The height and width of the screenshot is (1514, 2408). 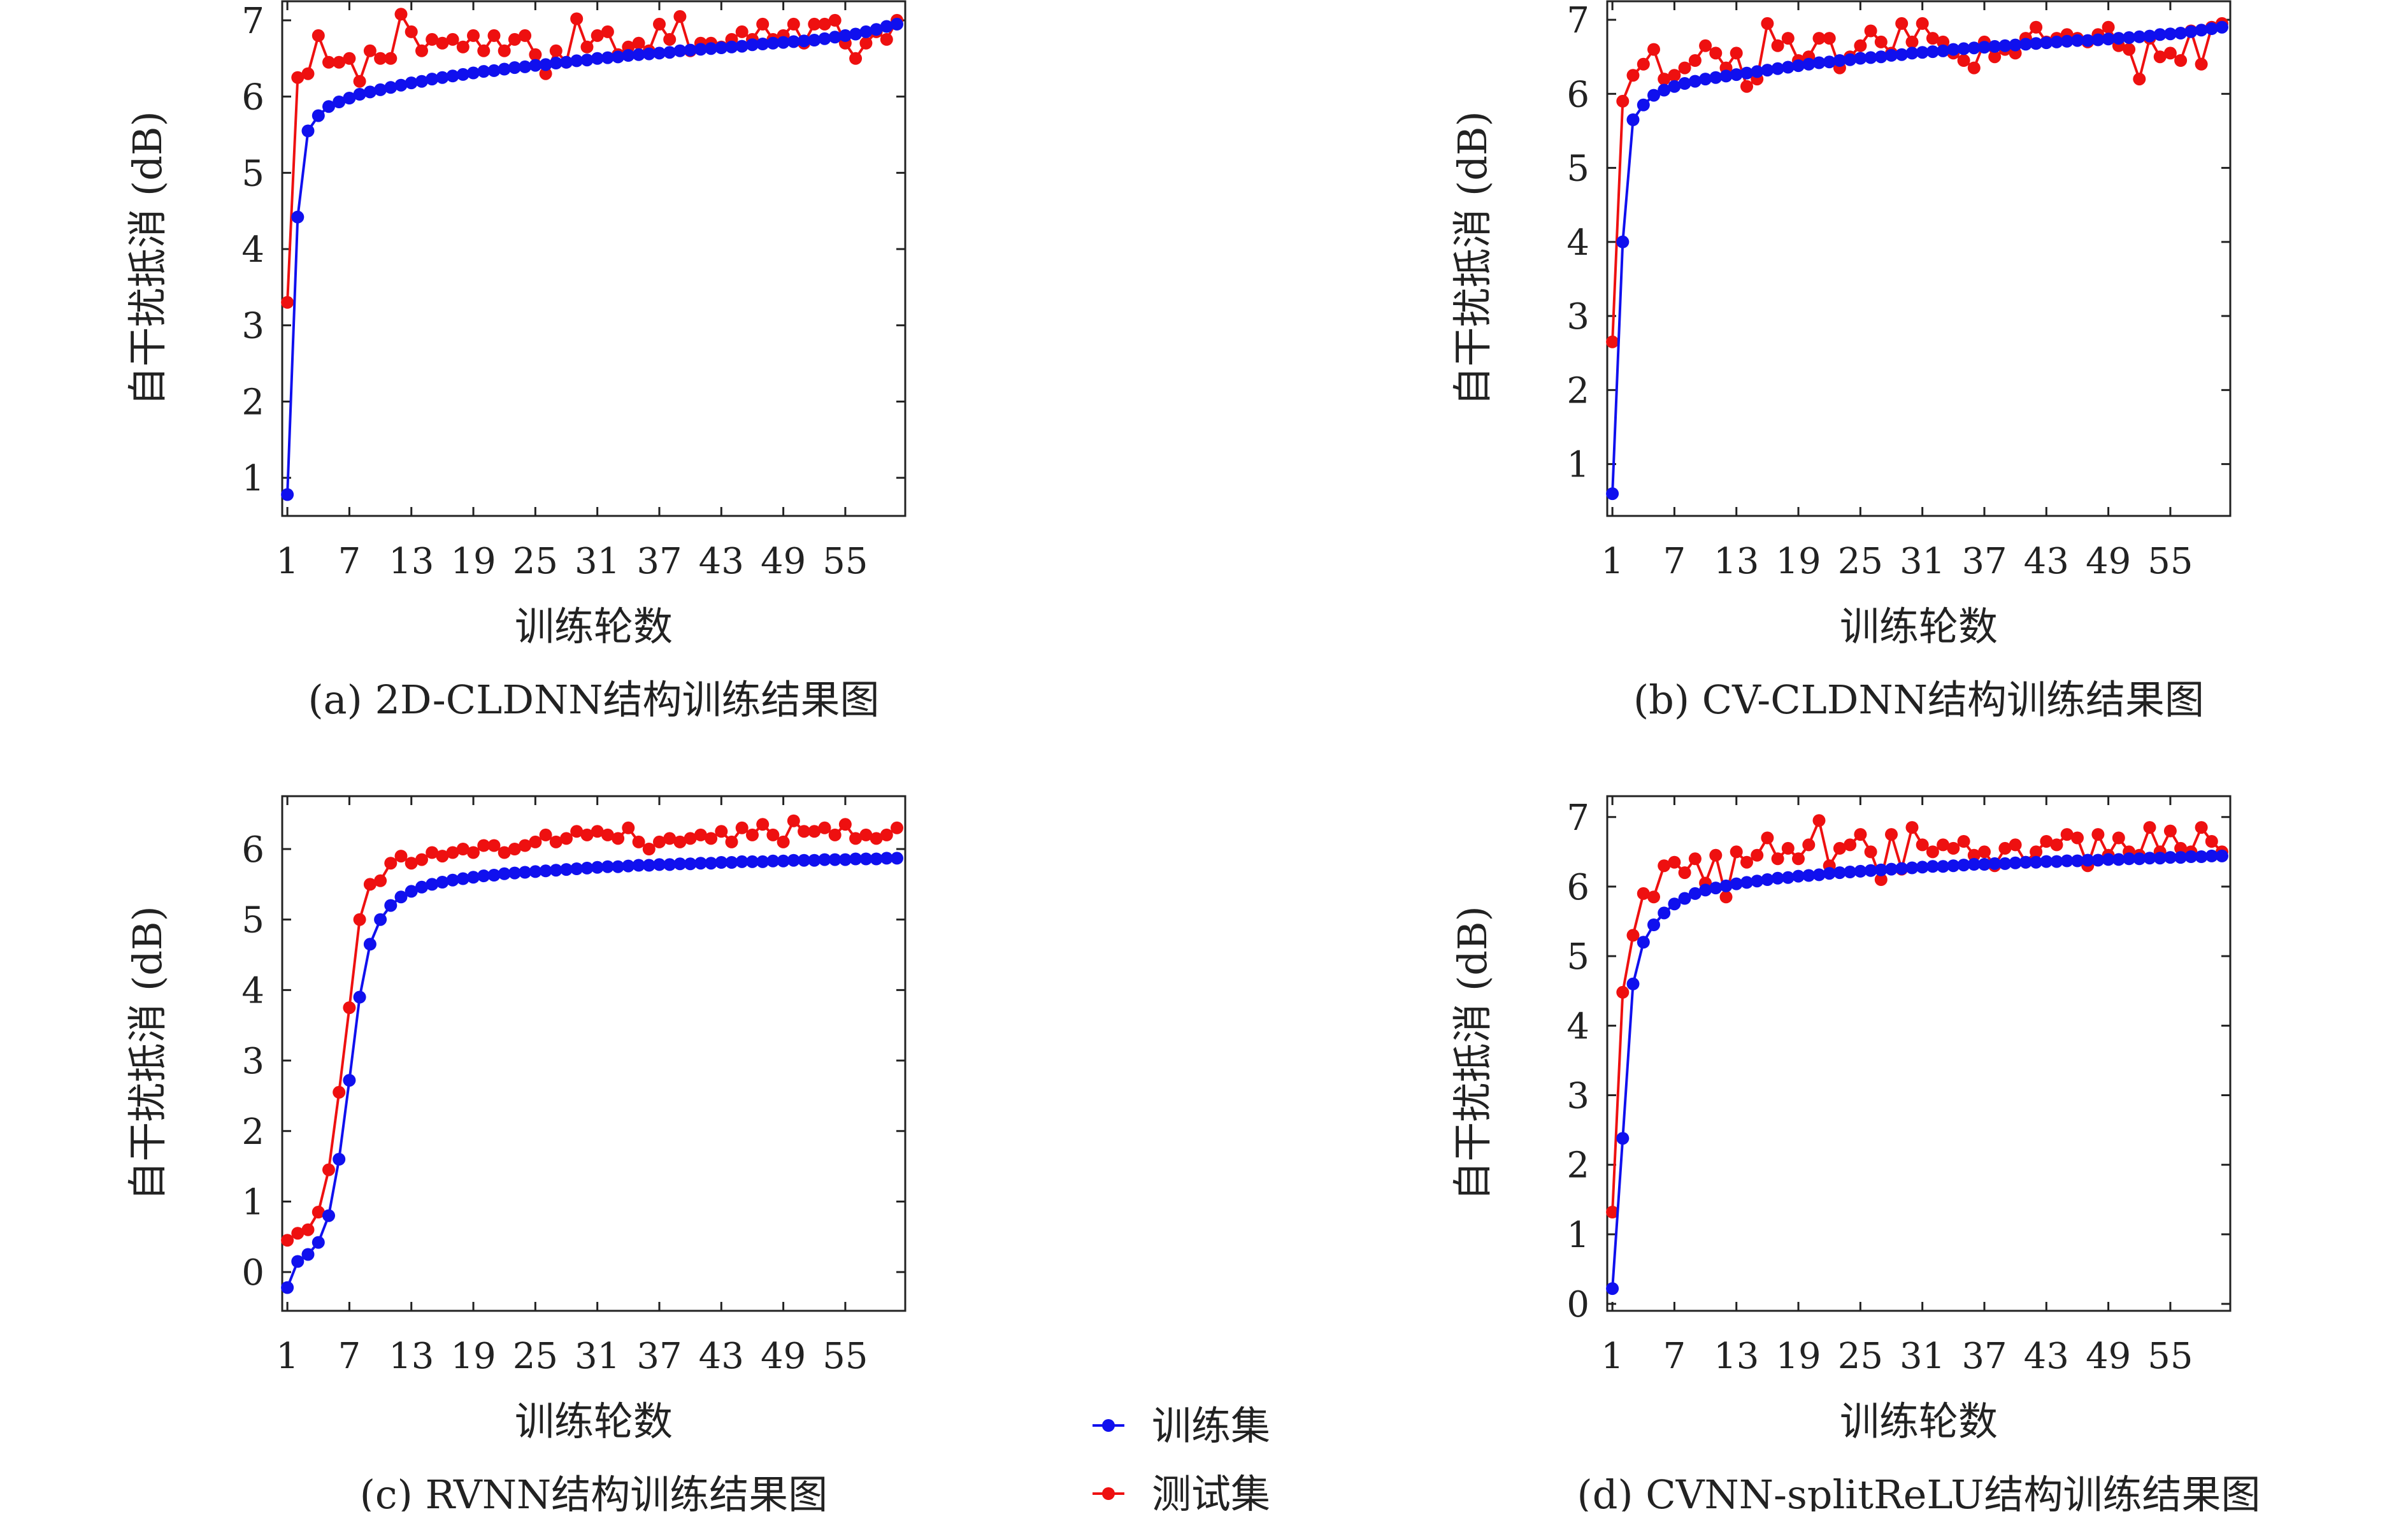 What do you see at coordinates (287, 561) in the screenshot?
I see `x-tick-label-a-0: 1` at bounding box center [287, 561].